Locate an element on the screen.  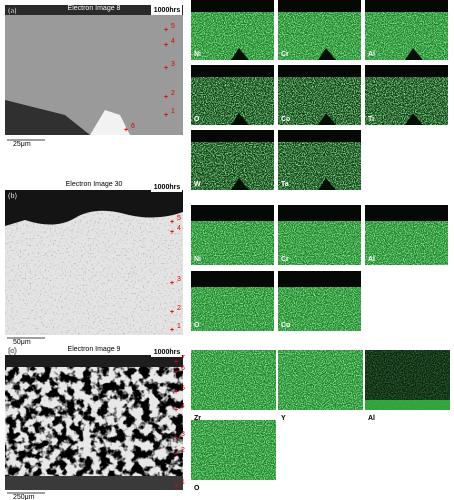
map-label: Ta is located at coordinates (285, 184).